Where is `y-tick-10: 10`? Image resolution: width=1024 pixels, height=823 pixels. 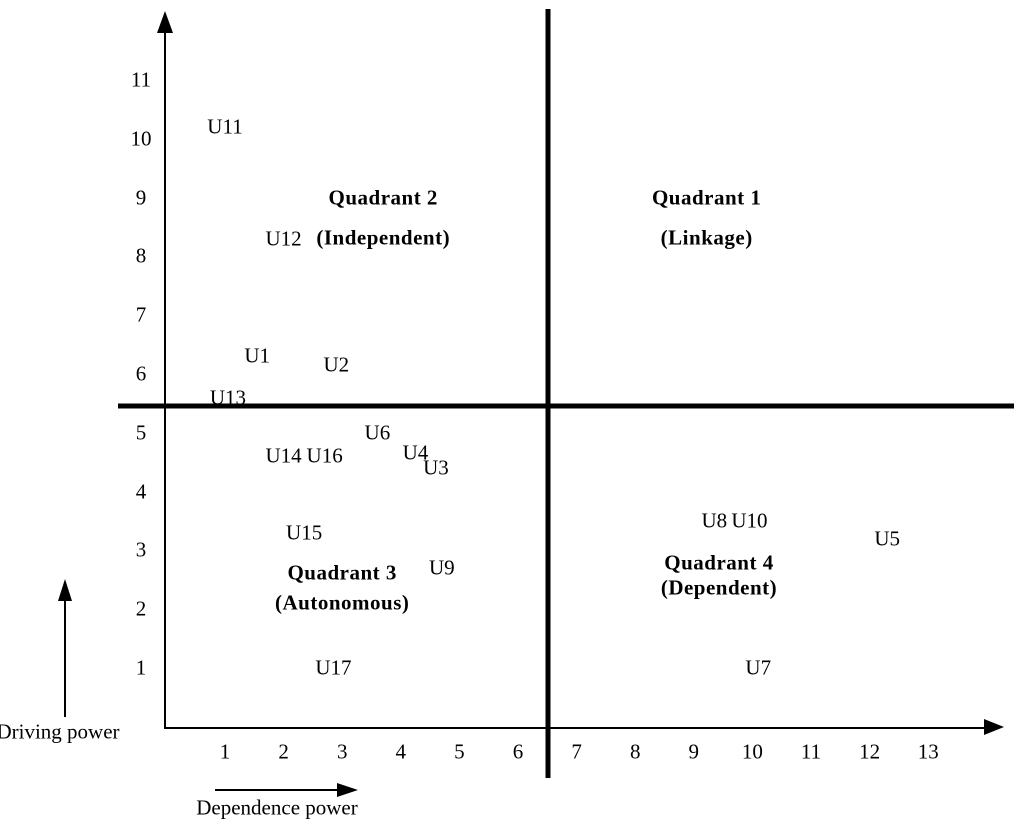 y-tick-10: 10 is located at coordinates (141, 138).